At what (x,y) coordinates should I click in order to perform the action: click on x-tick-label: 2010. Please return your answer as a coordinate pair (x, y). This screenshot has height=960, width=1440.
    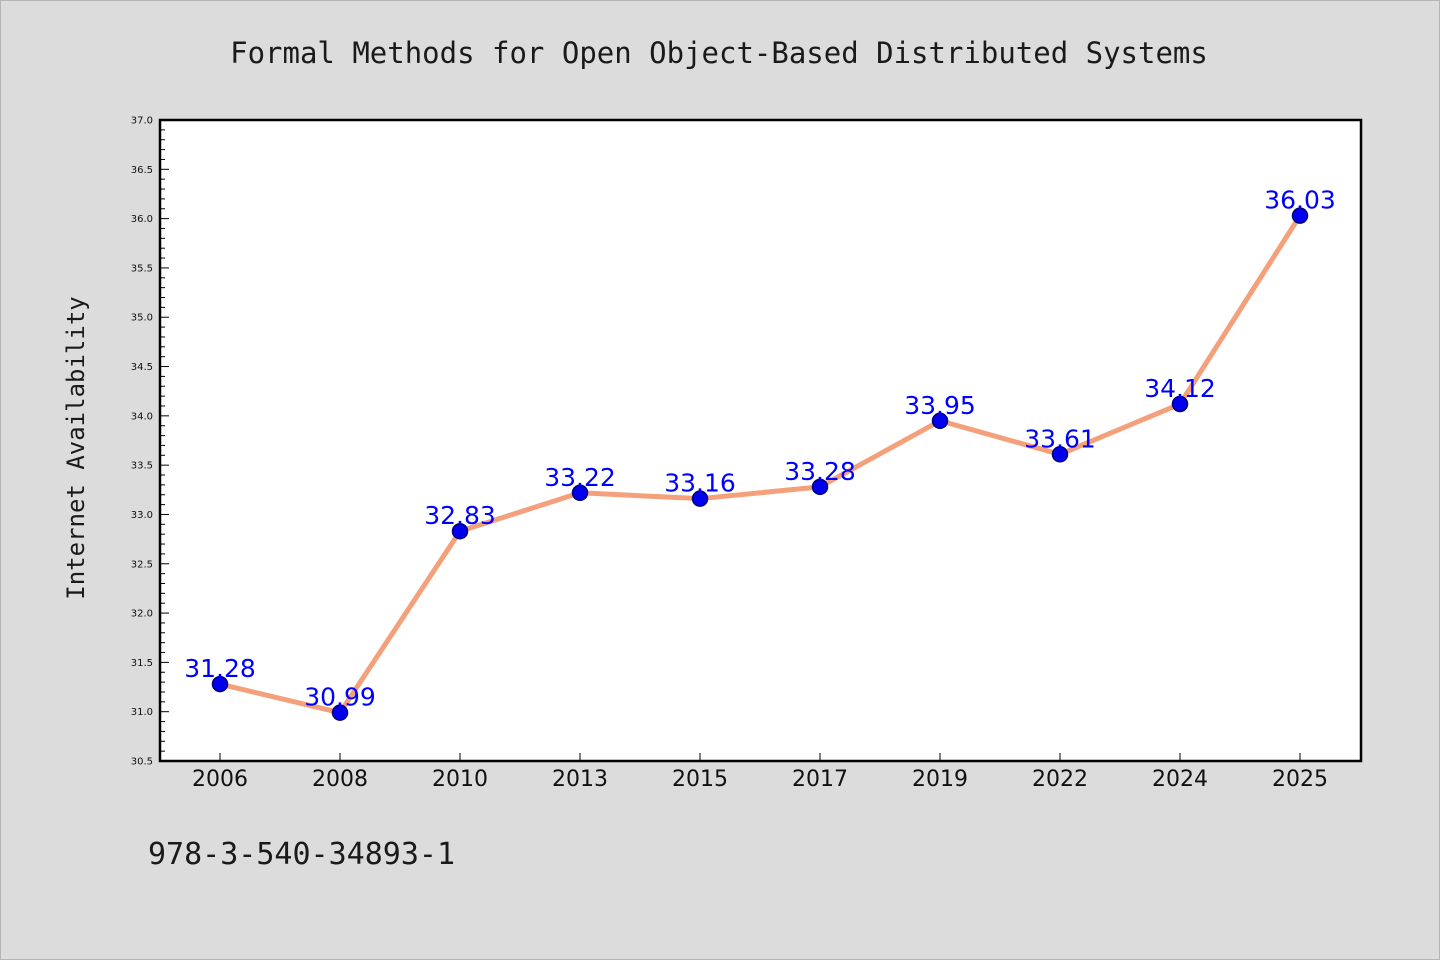
    Looking at the image, I should click on (460, 779).